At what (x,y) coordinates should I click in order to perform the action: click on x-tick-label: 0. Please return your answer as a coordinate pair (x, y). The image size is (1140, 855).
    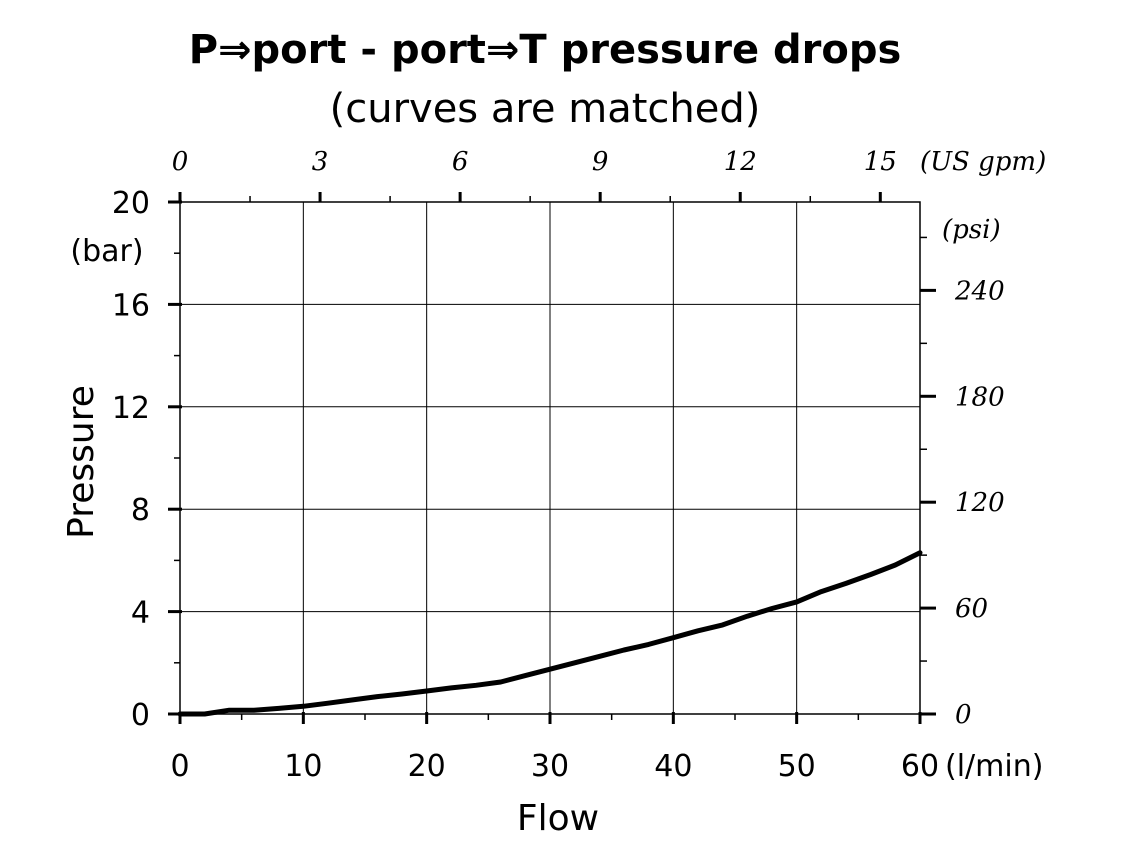
    Looking at the image, I should click on (179, 766).